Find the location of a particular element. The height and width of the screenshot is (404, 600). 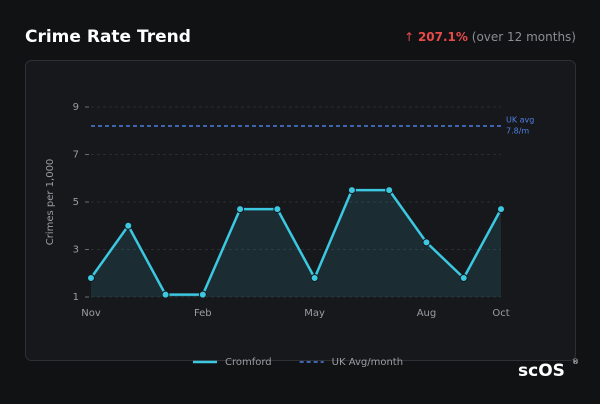

y-tick-label: 5 is located at coordinates (76, 202).